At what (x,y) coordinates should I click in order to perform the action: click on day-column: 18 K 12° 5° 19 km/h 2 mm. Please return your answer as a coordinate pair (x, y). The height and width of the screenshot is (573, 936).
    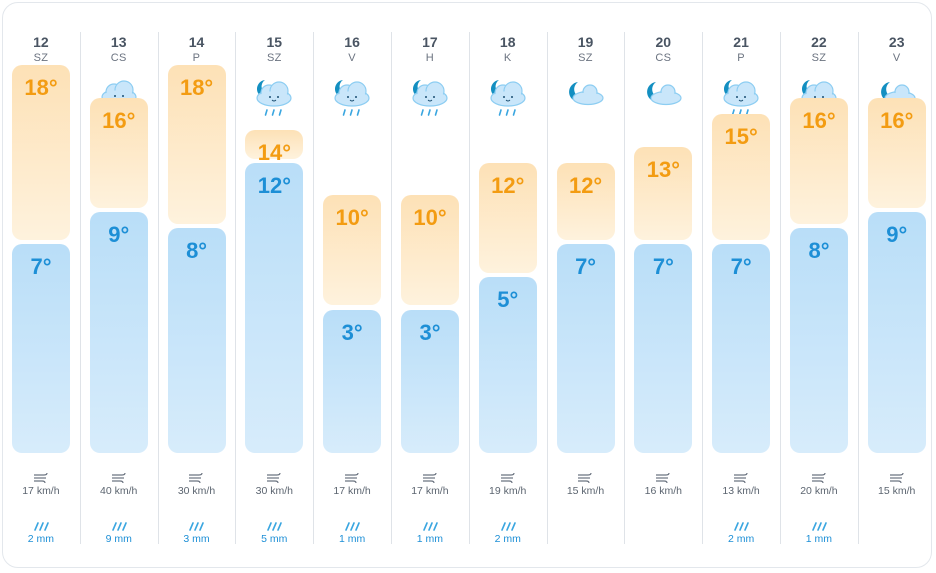
    Looking at the image, I should click on (508, 288).